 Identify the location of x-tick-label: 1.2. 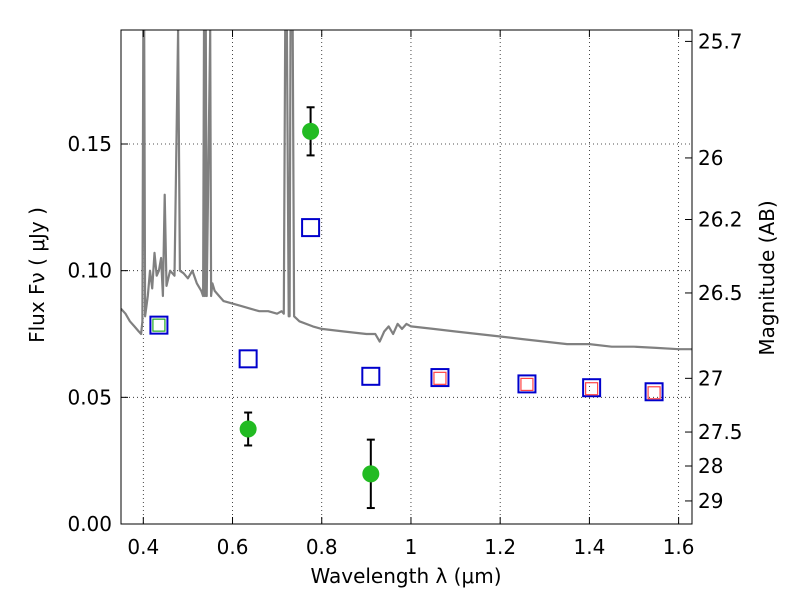
(500, 547).